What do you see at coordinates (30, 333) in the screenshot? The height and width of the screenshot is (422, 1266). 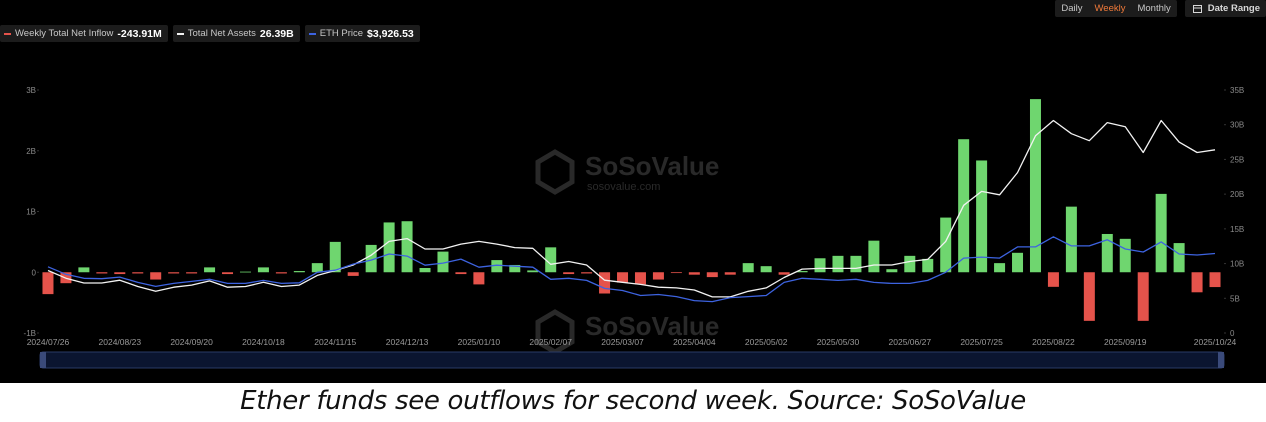 I see `y-tick-label: -1B` at bounding box center [30, 333].